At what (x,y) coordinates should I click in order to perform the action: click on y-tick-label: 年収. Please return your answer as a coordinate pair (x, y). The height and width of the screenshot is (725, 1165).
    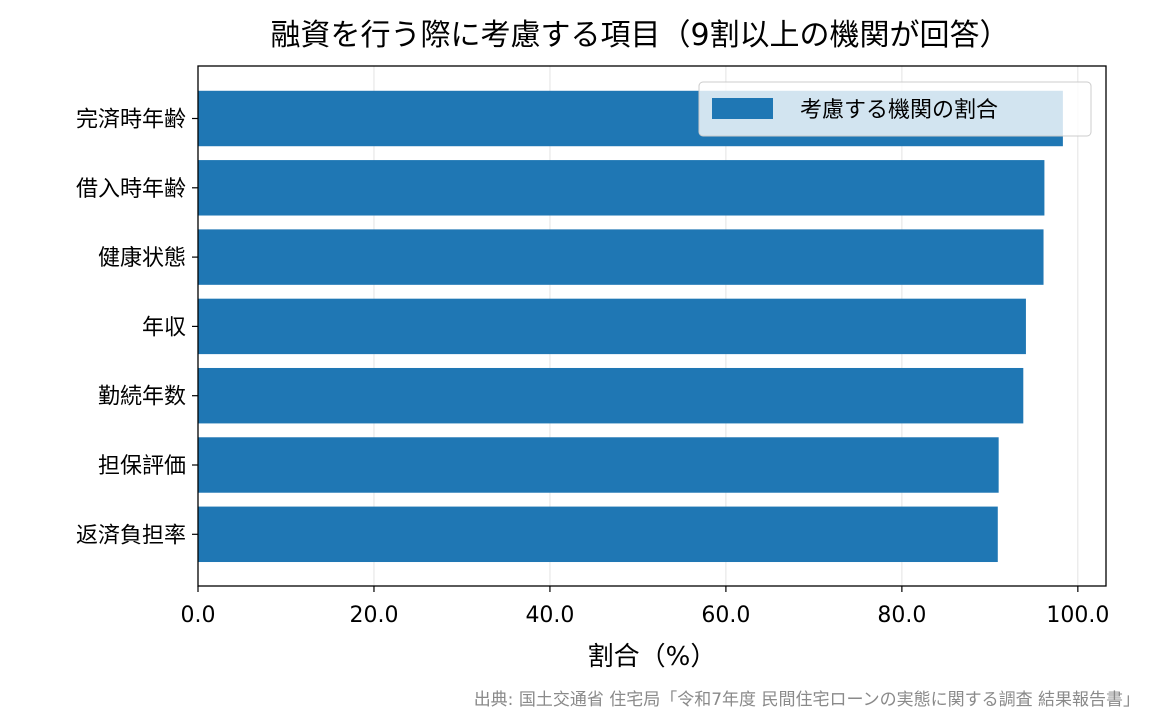
    Looking at the image, I should click on (164, 327).